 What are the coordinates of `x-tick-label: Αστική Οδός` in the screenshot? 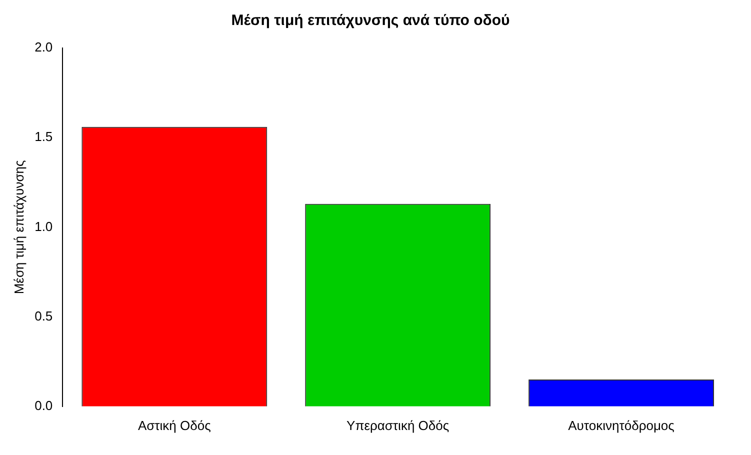 It's located at (174, 425).